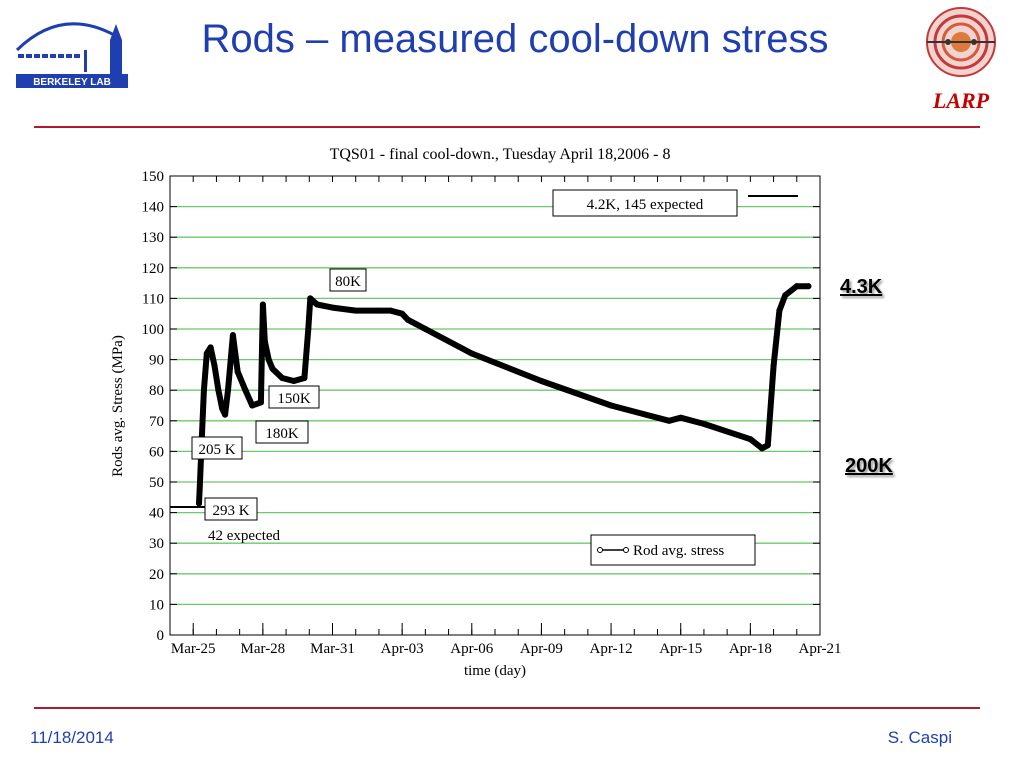  I want to click on annotation-293k: 293 K, so click(214, 509).